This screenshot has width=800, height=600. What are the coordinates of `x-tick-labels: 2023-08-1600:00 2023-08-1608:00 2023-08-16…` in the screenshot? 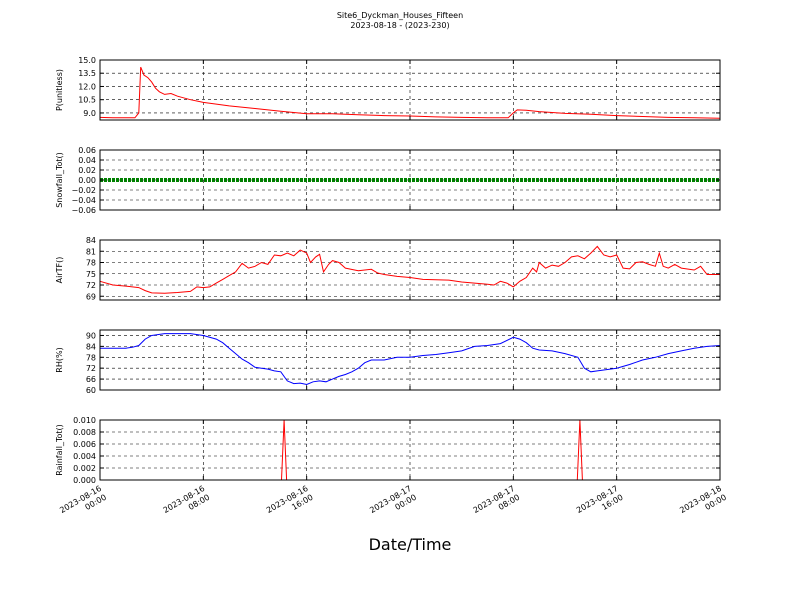 It's located at (393, 504).